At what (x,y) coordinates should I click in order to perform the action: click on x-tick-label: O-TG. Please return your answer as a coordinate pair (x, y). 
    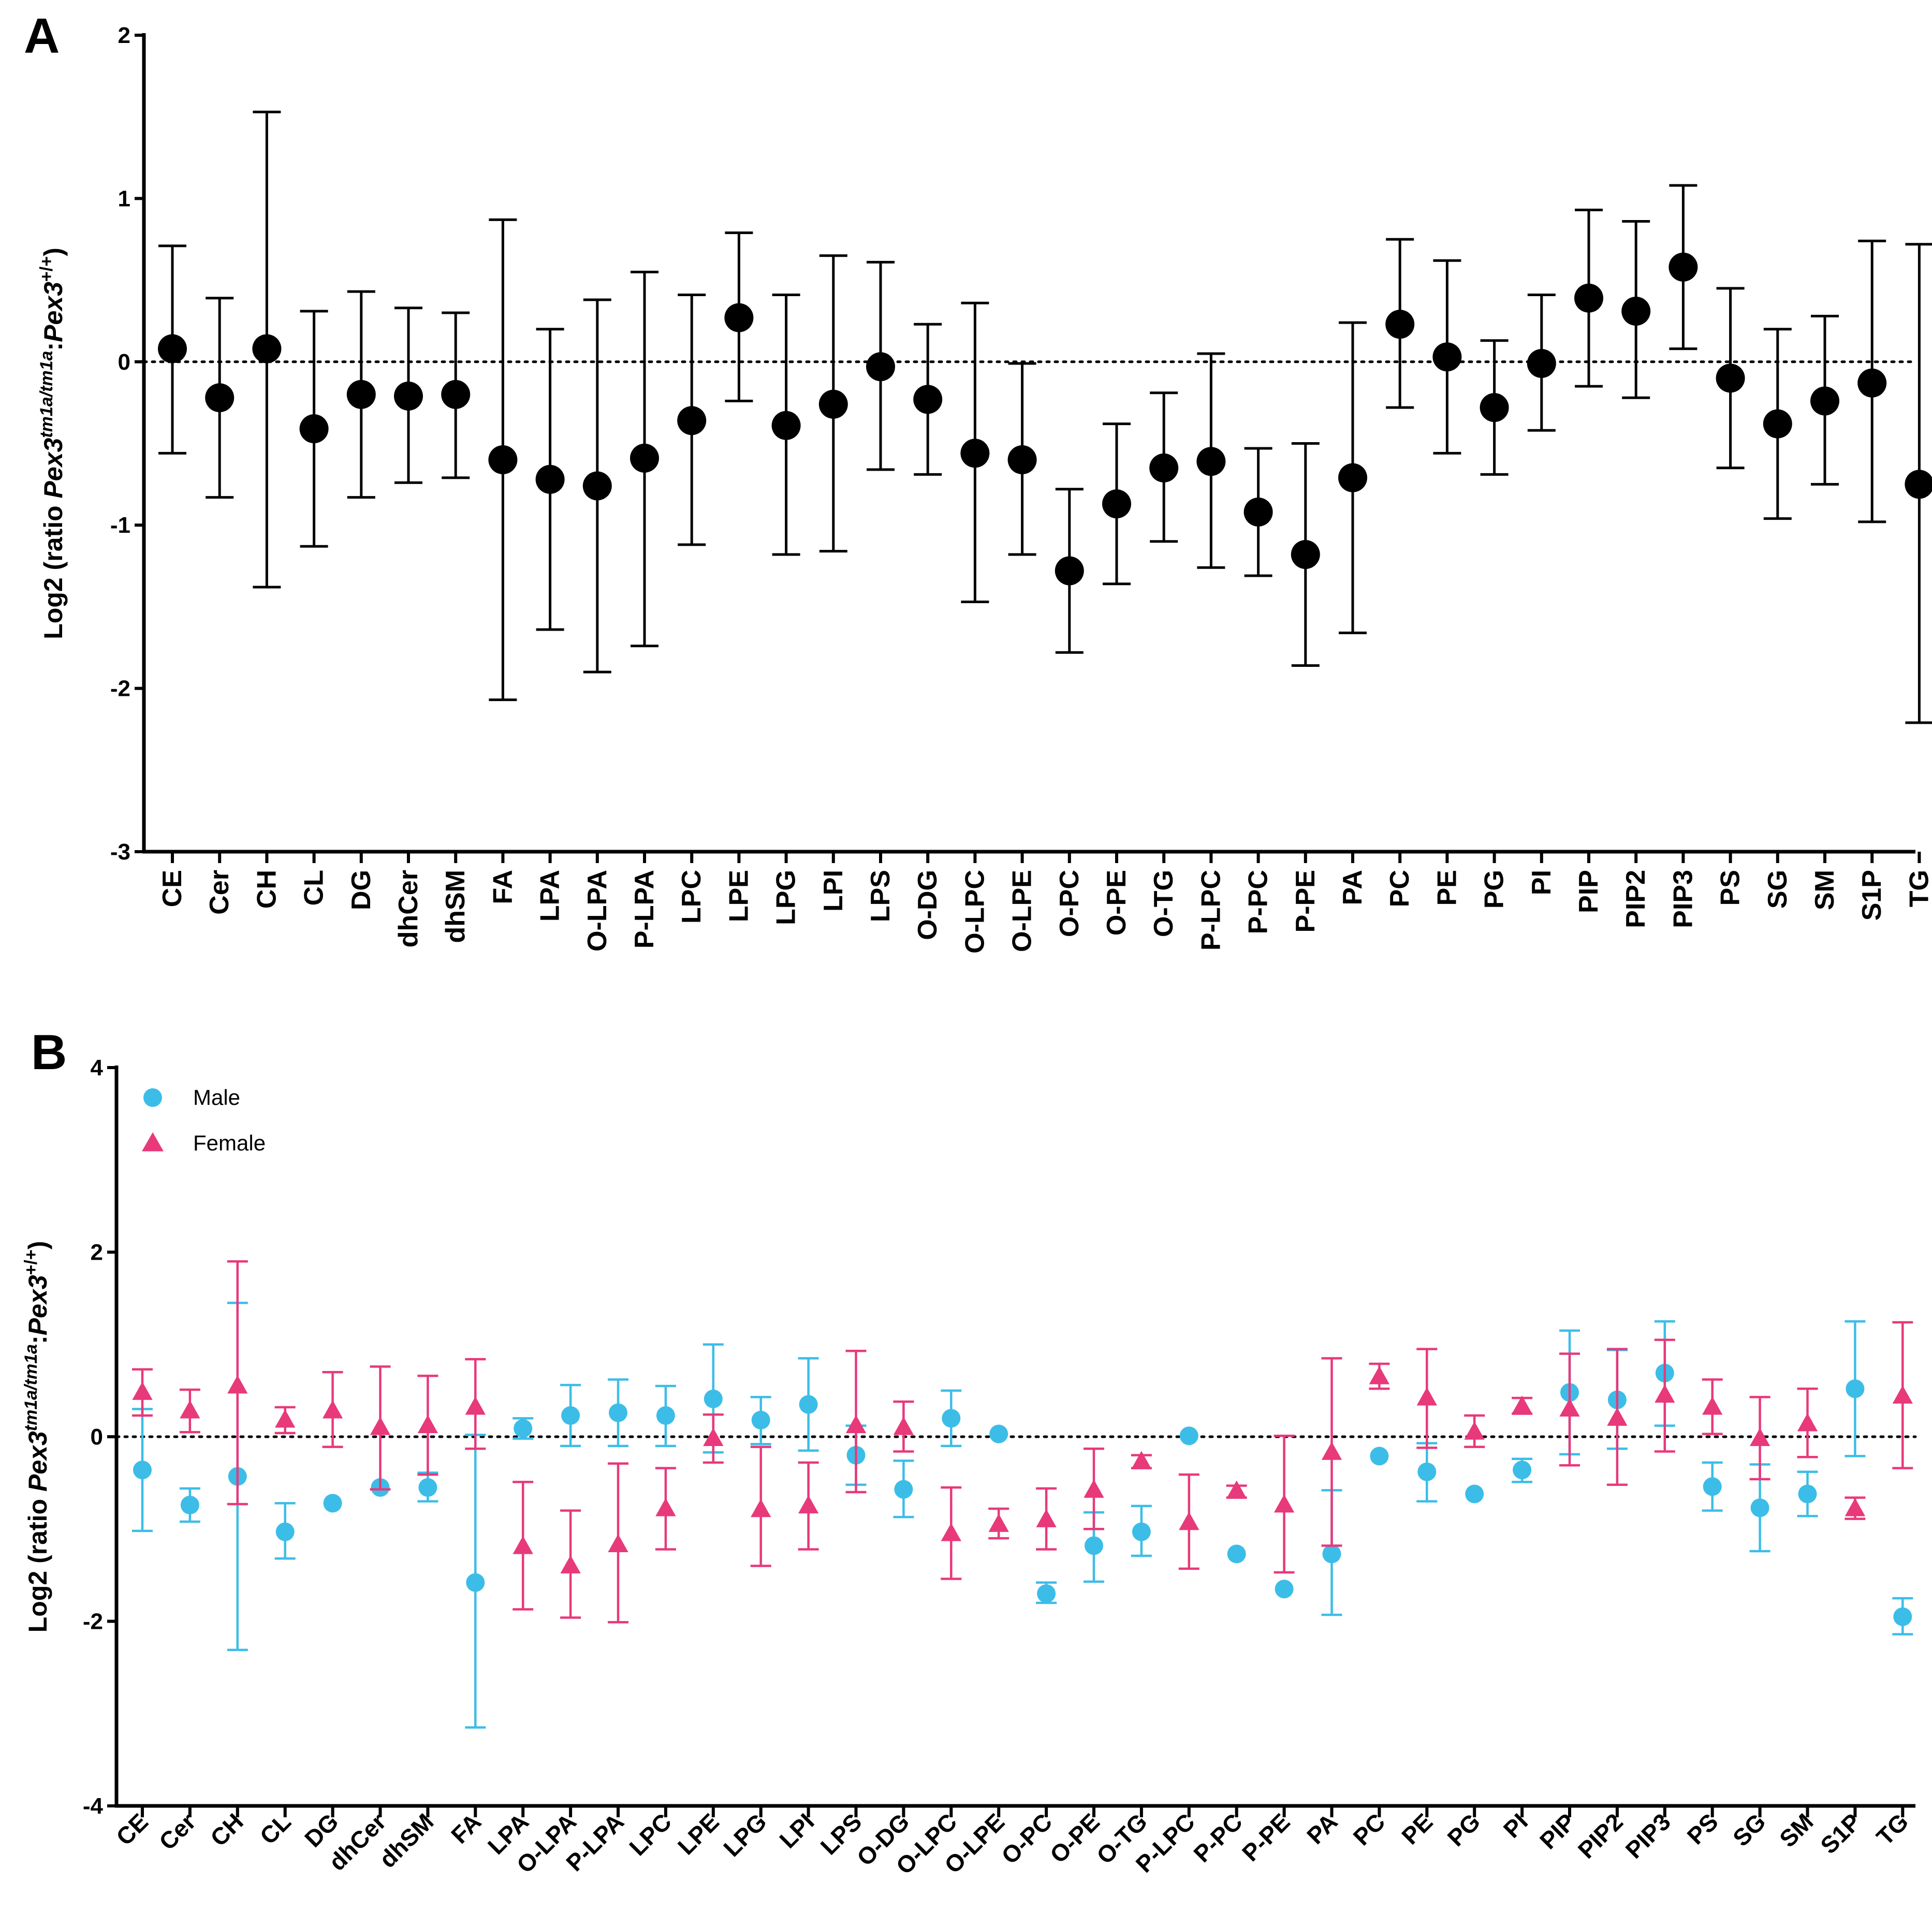
    Looking at the image, I should click on (1164, 903).